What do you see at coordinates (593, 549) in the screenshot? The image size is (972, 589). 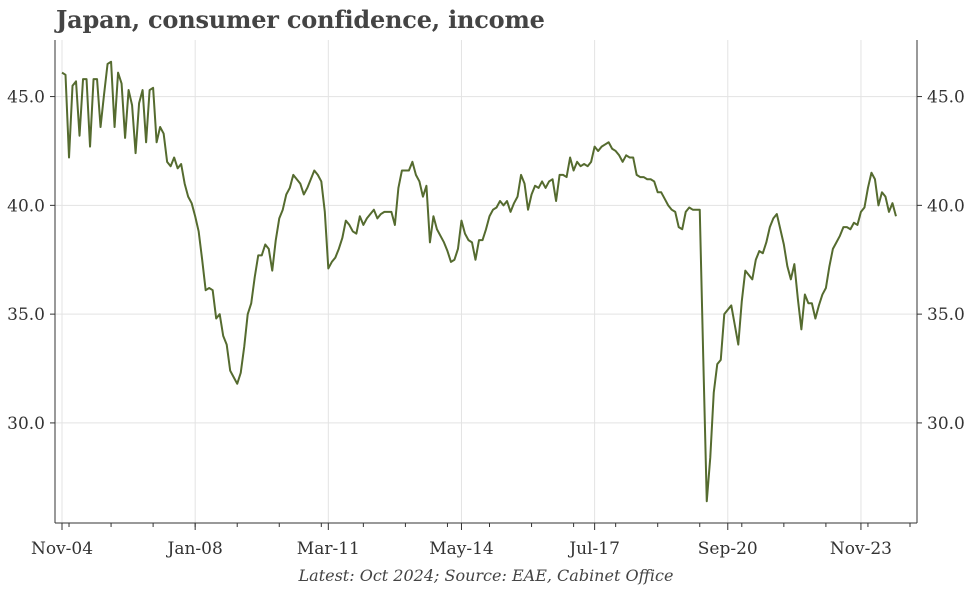 I see `x-tick-label: Jul-17` at bounding box center [593, 549].